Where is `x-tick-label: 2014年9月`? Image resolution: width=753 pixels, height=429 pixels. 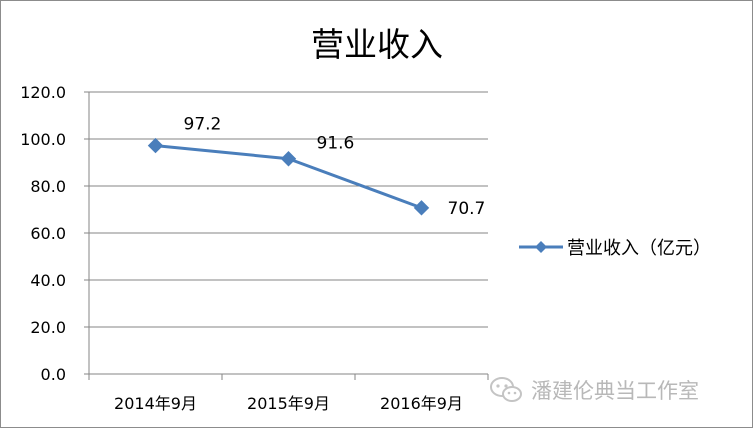 x-tick-label: 2014年9月 is located at coordinates (155, 403).